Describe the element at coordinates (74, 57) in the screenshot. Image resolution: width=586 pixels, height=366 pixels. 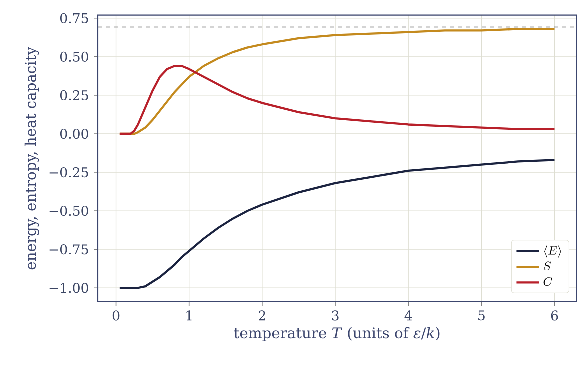
I see `y-tick-label: 0.50` at that location.